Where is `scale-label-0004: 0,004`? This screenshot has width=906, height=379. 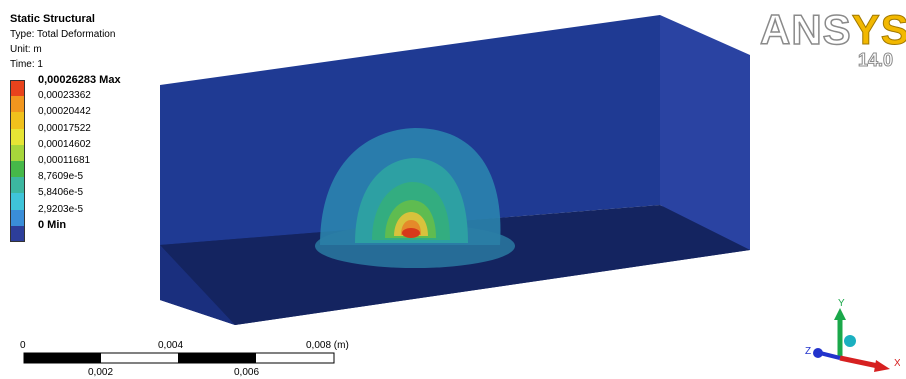 scale-label-0004: 0,004 is located at coordinates (171, 345).